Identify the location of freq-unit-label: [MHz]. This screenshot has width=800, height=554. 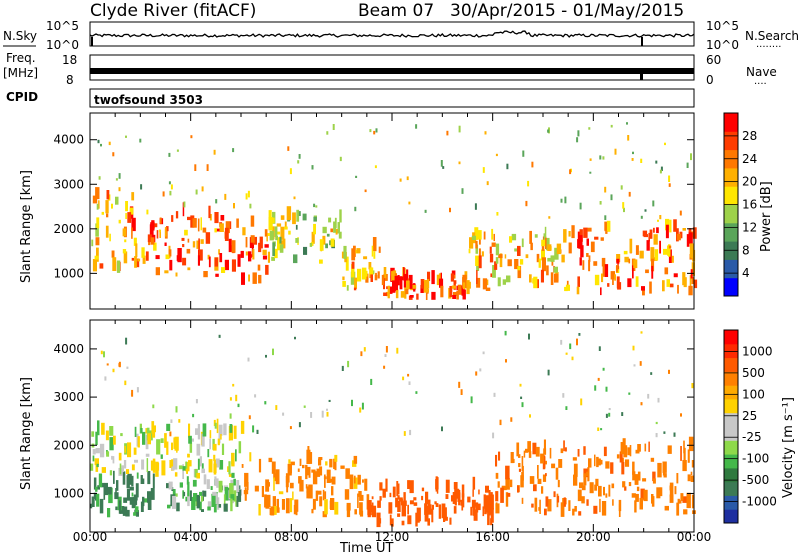
(20, 73).